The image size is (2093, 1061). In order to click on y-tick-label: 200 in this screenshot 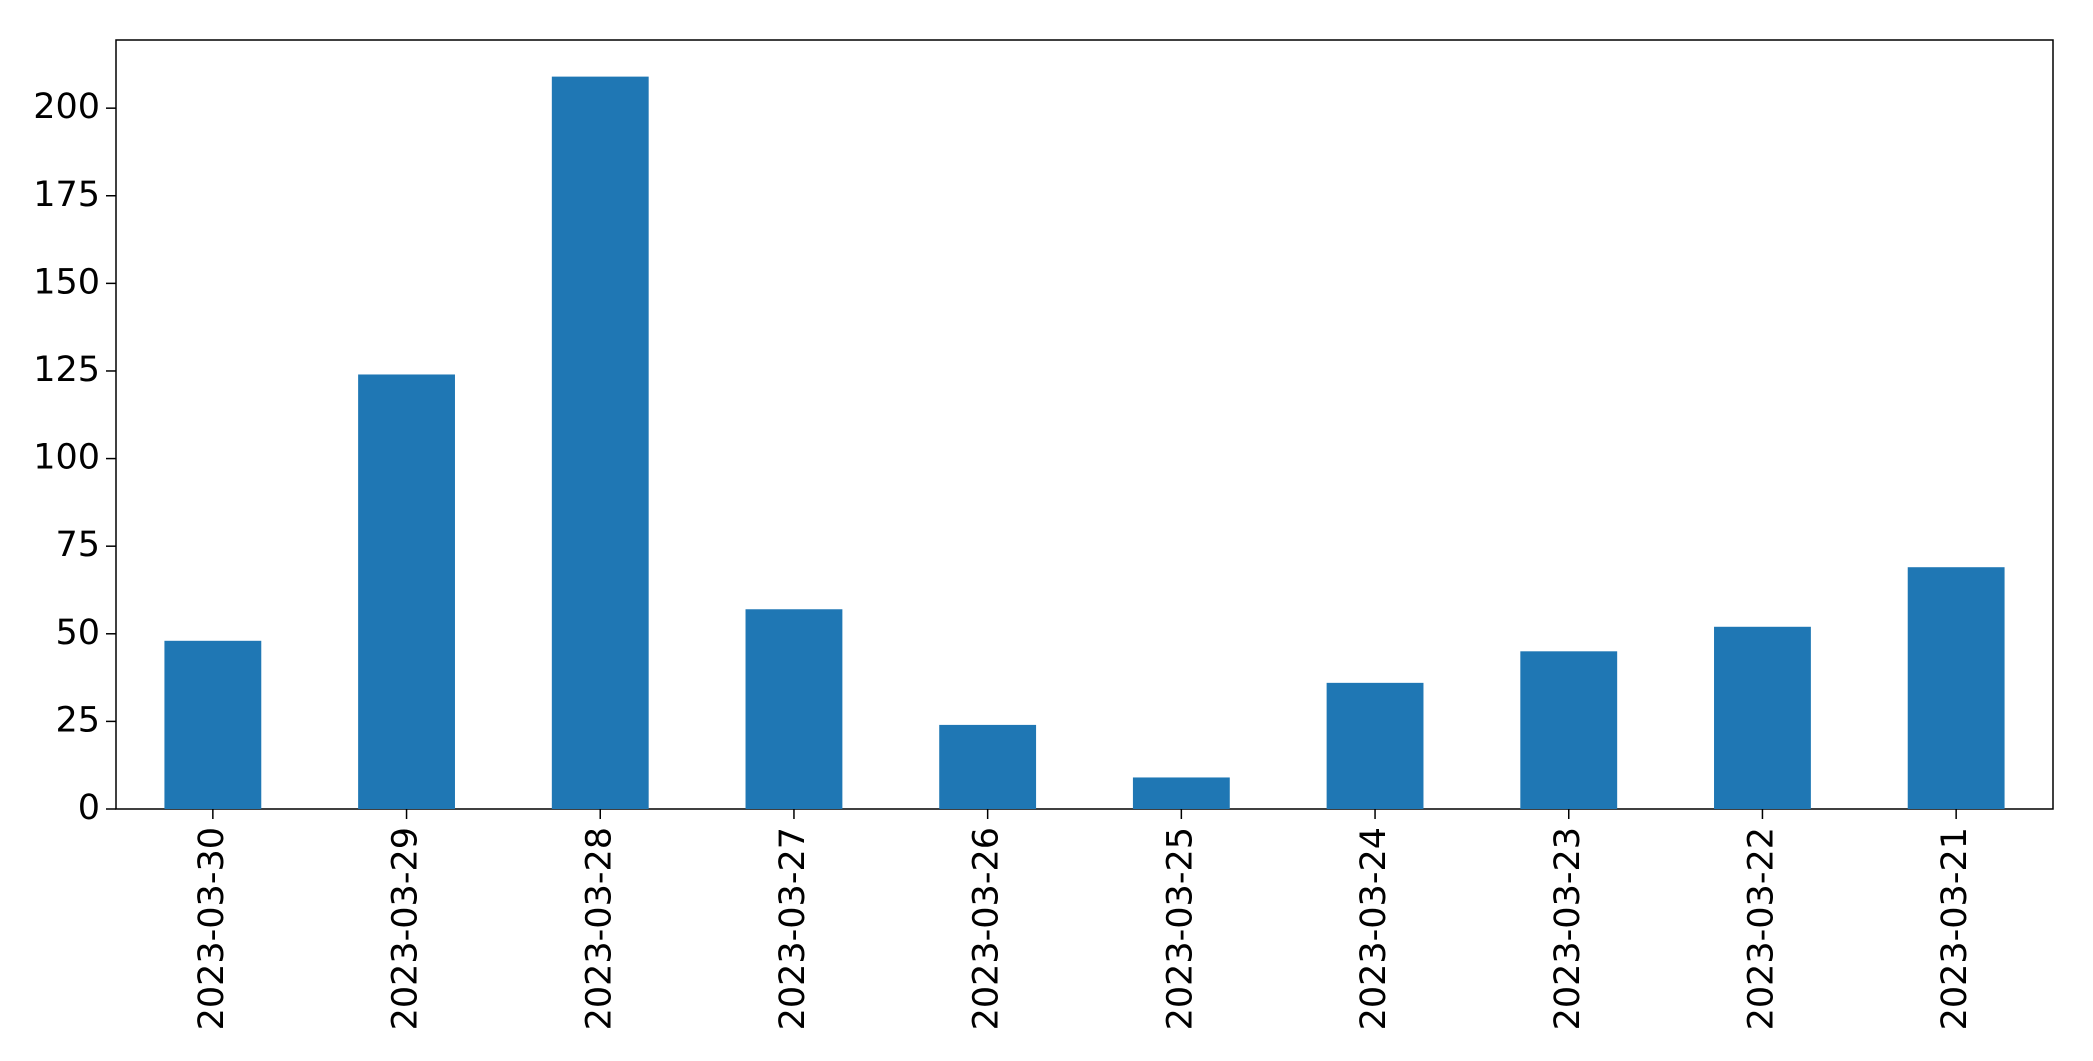, I will do `click(66, 107)`.